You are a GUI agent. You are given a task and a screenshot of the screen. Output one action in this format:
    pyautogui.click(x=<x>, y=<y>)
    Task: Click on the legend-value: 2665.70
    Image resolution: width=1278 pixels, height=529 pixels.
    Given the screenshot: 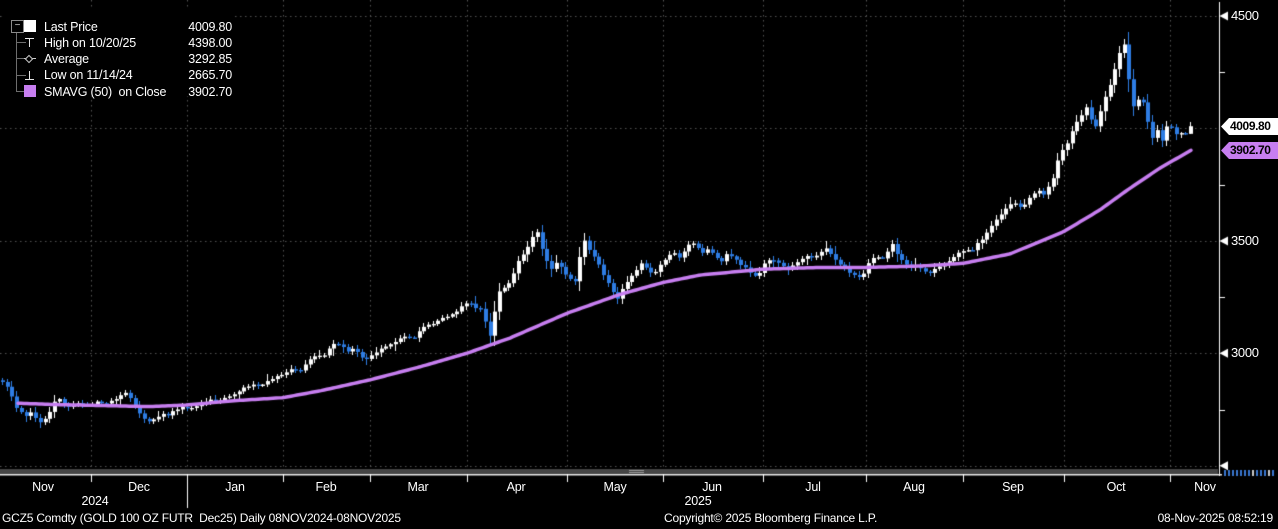 What is the action you would take?
    pyautogui.click(x=210, y=75)
    